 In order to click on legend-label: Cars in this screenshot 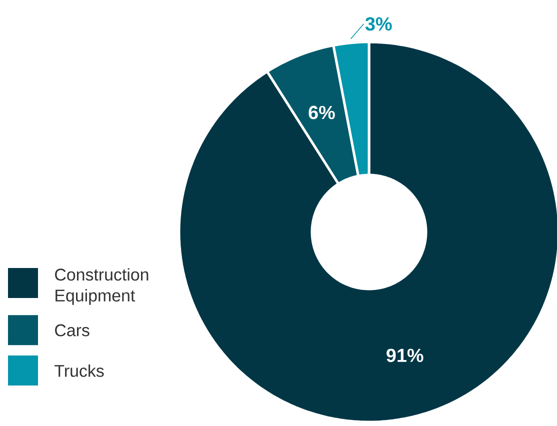, I will do `click(72, 330)`.